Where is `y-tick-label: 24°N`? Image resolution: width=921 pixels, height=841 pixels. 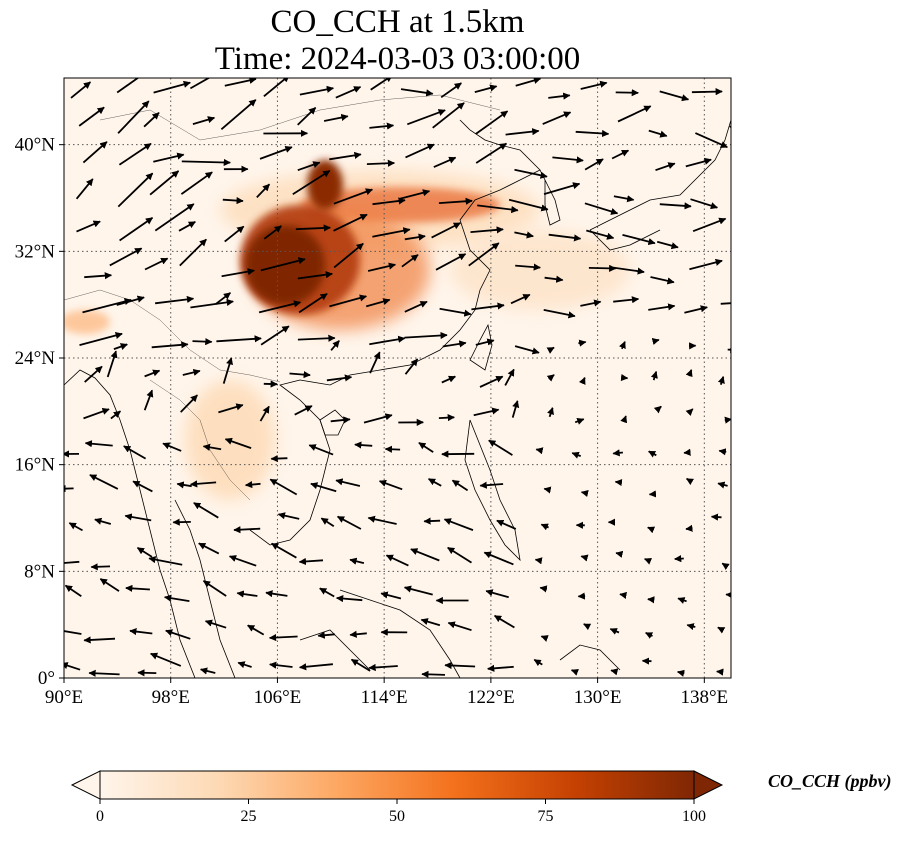 y-tick-label: 24°N is located at coordinates (35, 358).